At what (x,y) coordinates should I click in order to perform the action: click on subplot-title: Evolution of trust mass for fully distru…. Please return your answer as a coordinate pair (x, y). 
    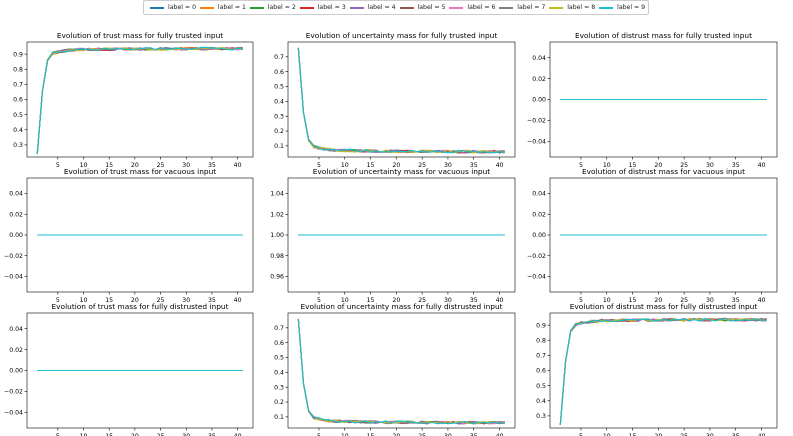
    Looking at the image, I should click on (140, 306).